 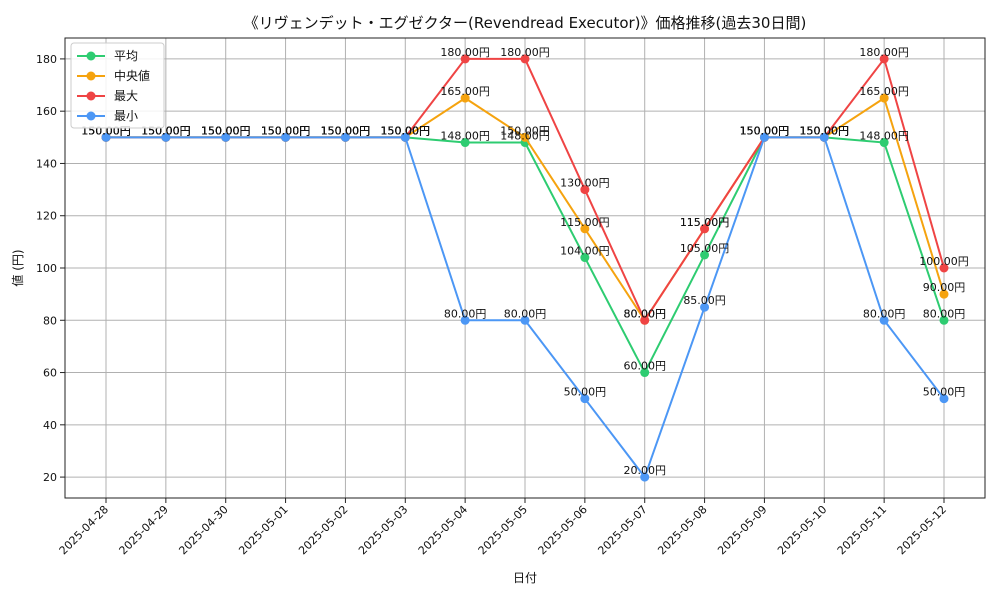 What do you see at coordinates (50, 425) in the screenshot?
I see `y-tick-label: 40` at bounding box center [50, 425].